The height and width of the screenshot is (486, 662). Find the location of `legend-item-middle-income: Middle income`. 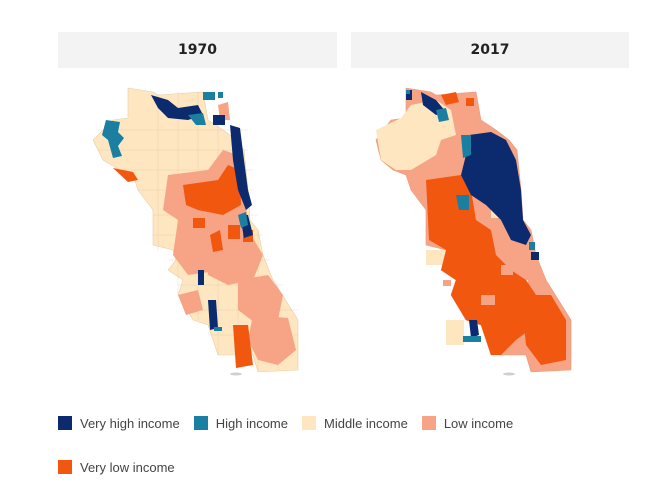

legend-item-middle-income: Middle income is located at coordinates (355, 423).